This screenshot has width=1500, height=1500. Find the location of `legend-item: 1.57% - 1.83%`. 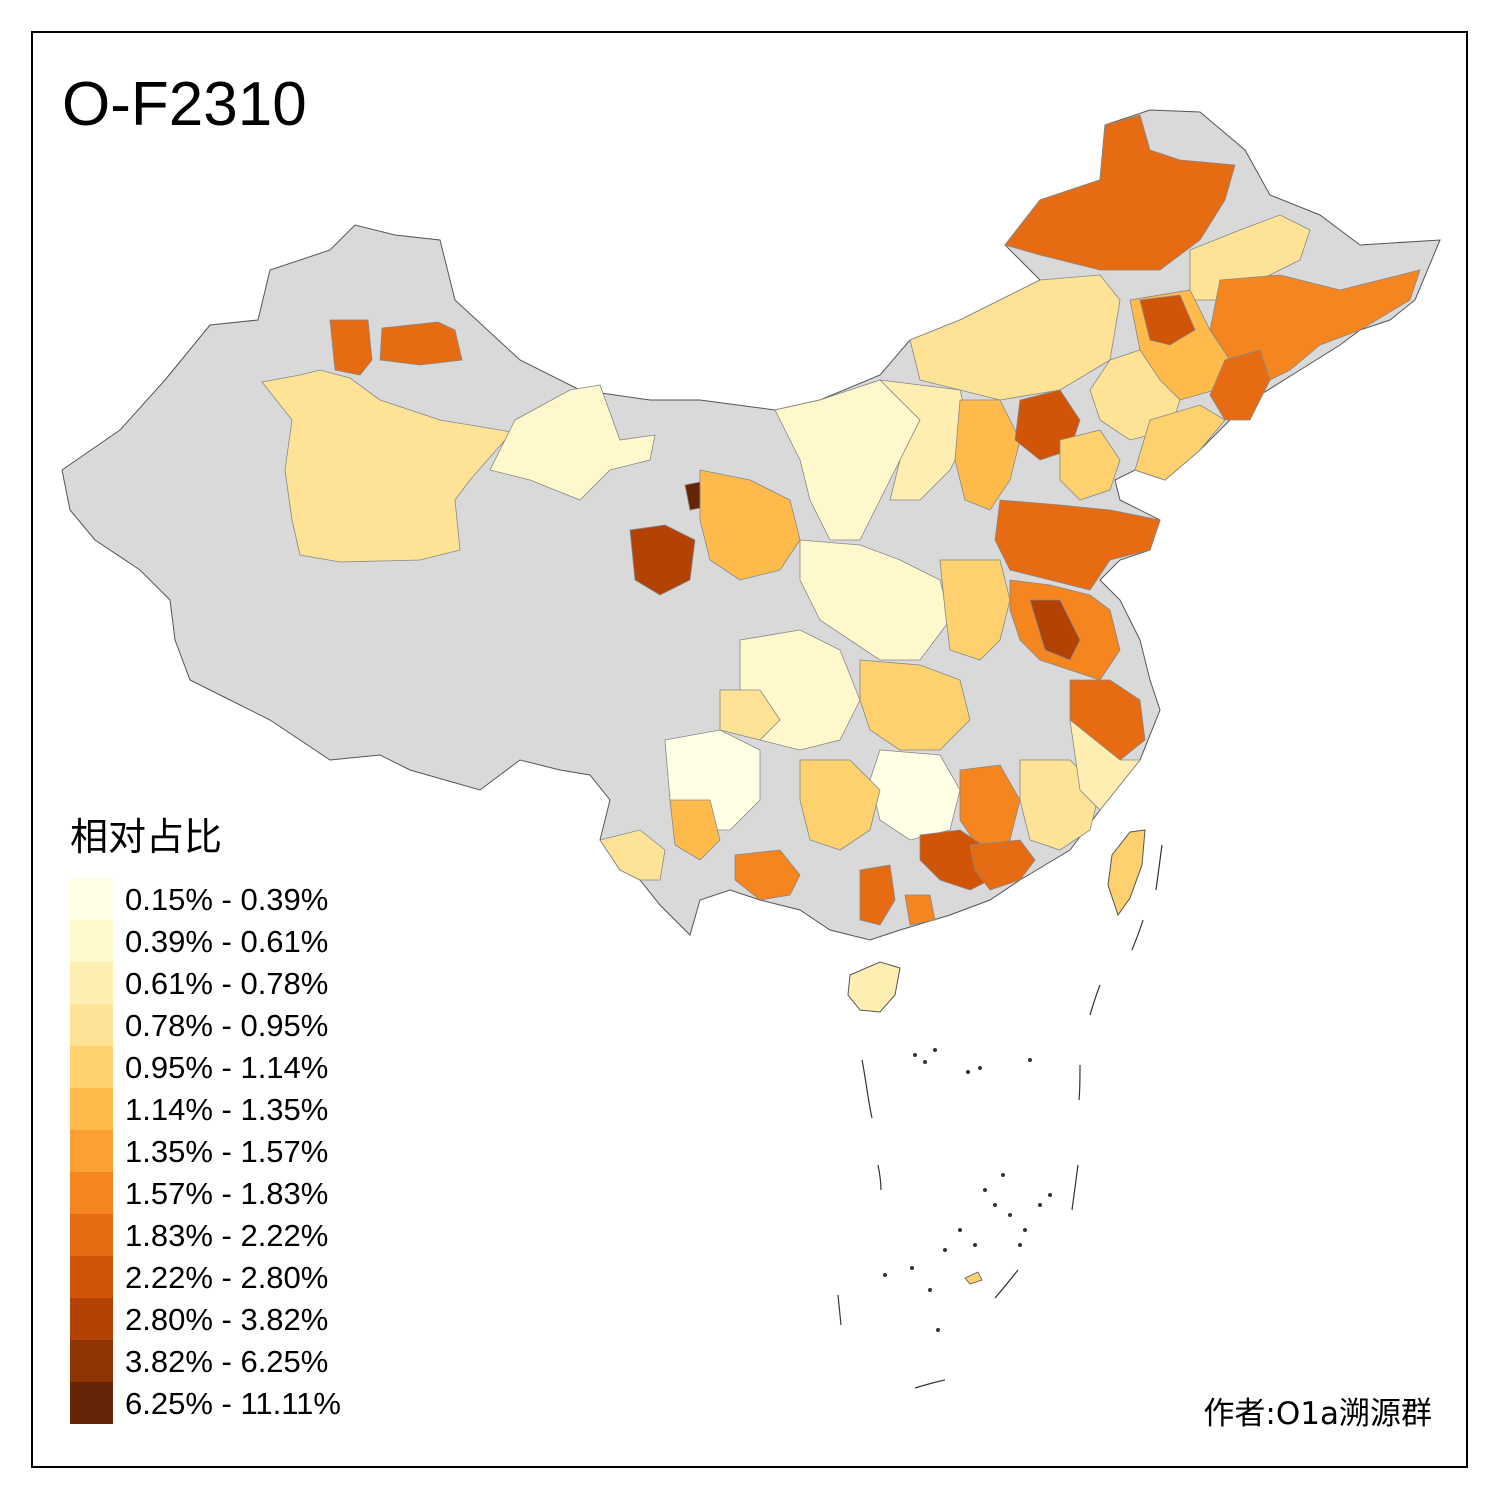

legend-item: 1.57% - 1.83% is located at coordinates (205, 1193).